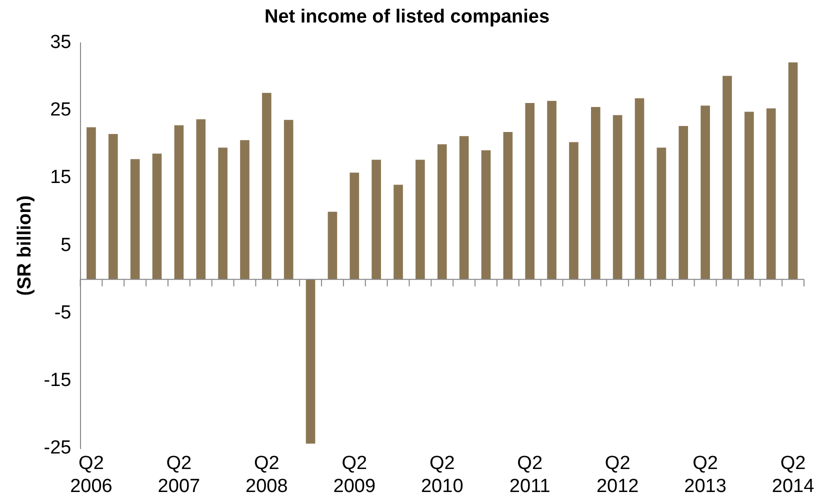  What do you see at coordinates (91, 475) in the screenshot?
I see `x-tick-label: Q2 2006` at bounding box center [91, 475].